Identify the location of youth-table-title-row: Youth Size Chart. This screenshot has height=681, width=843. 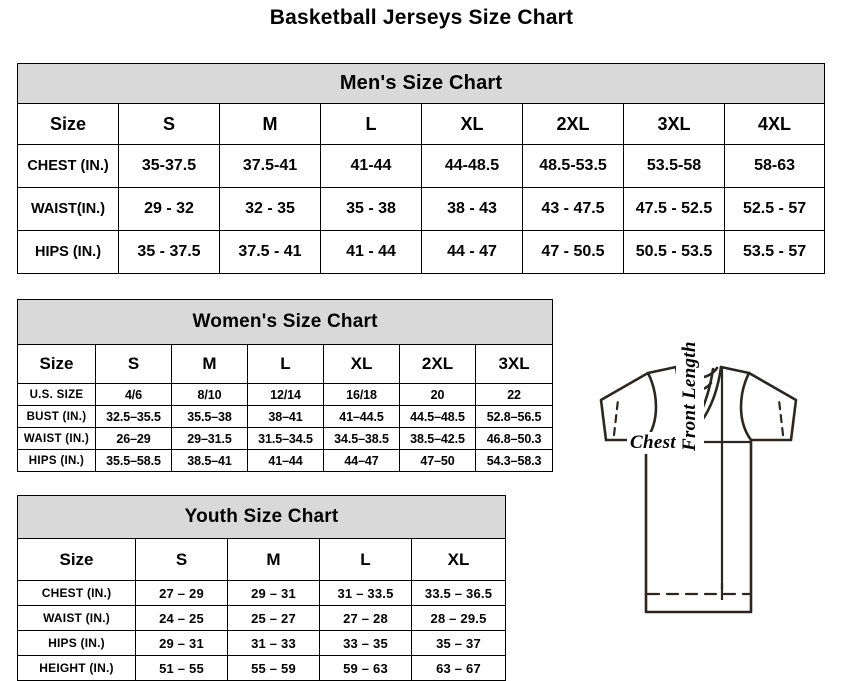
(261, 517).